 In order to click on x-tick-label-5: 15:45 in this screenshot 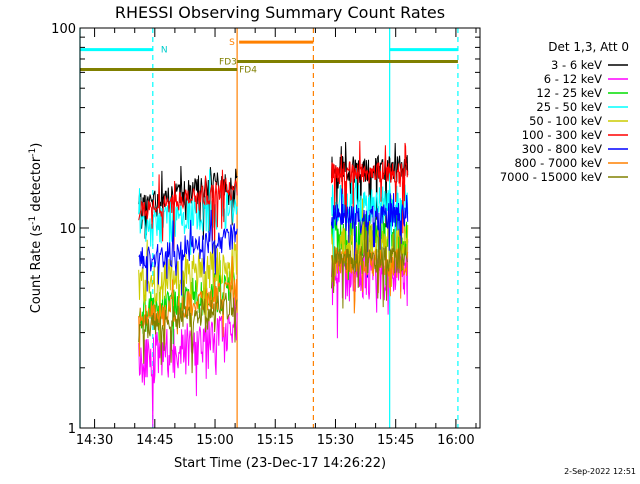, I will do `click(395, 440)`.